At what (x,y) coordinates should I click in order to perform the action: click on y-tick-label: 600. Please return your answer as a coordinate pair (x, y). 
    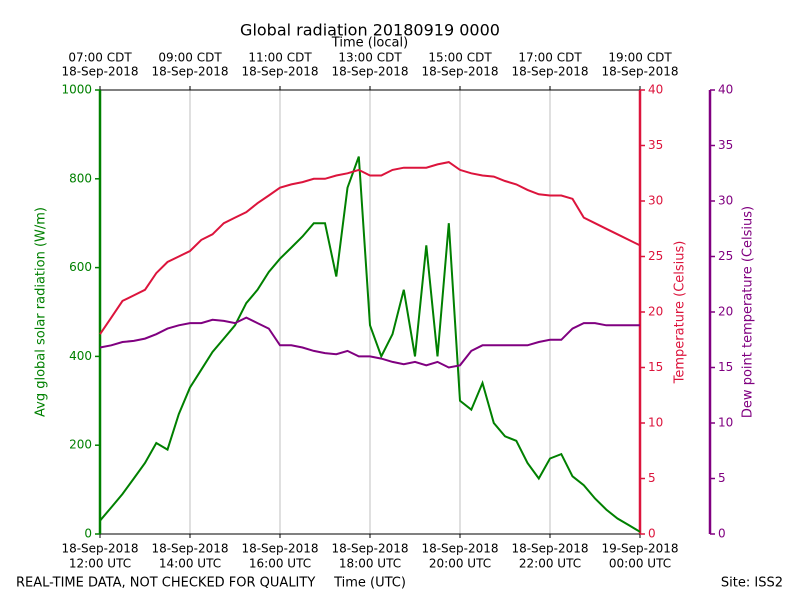
    Looking at the image, I should click on (80, 267).